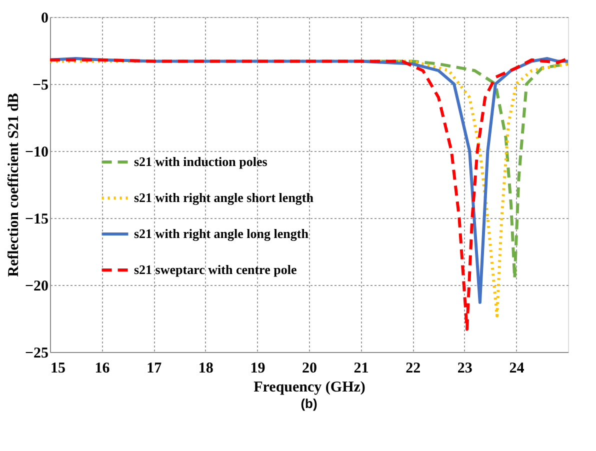 The height and width of the screenshot is (451, 596). Describe the element at coordinates (36, 354) in the screenshot. I see `y-tick-label: −25` at that location.